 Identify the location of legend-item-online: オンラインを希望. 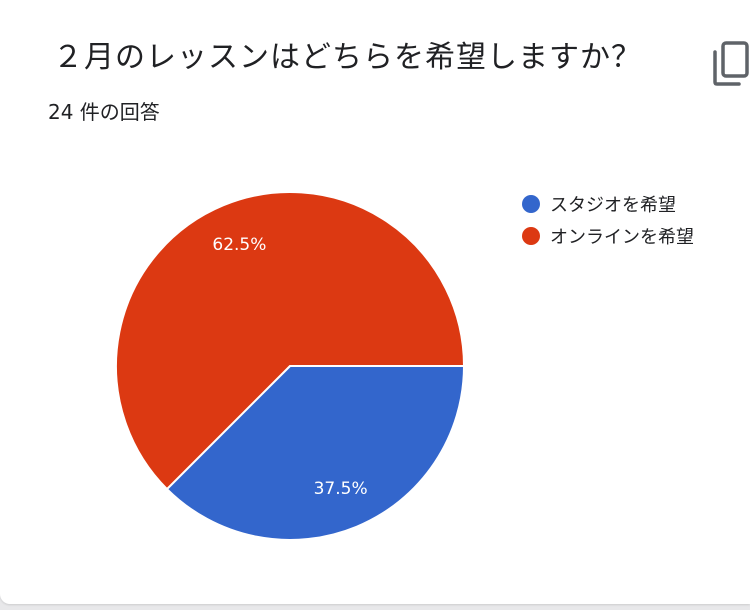
(608, 236).